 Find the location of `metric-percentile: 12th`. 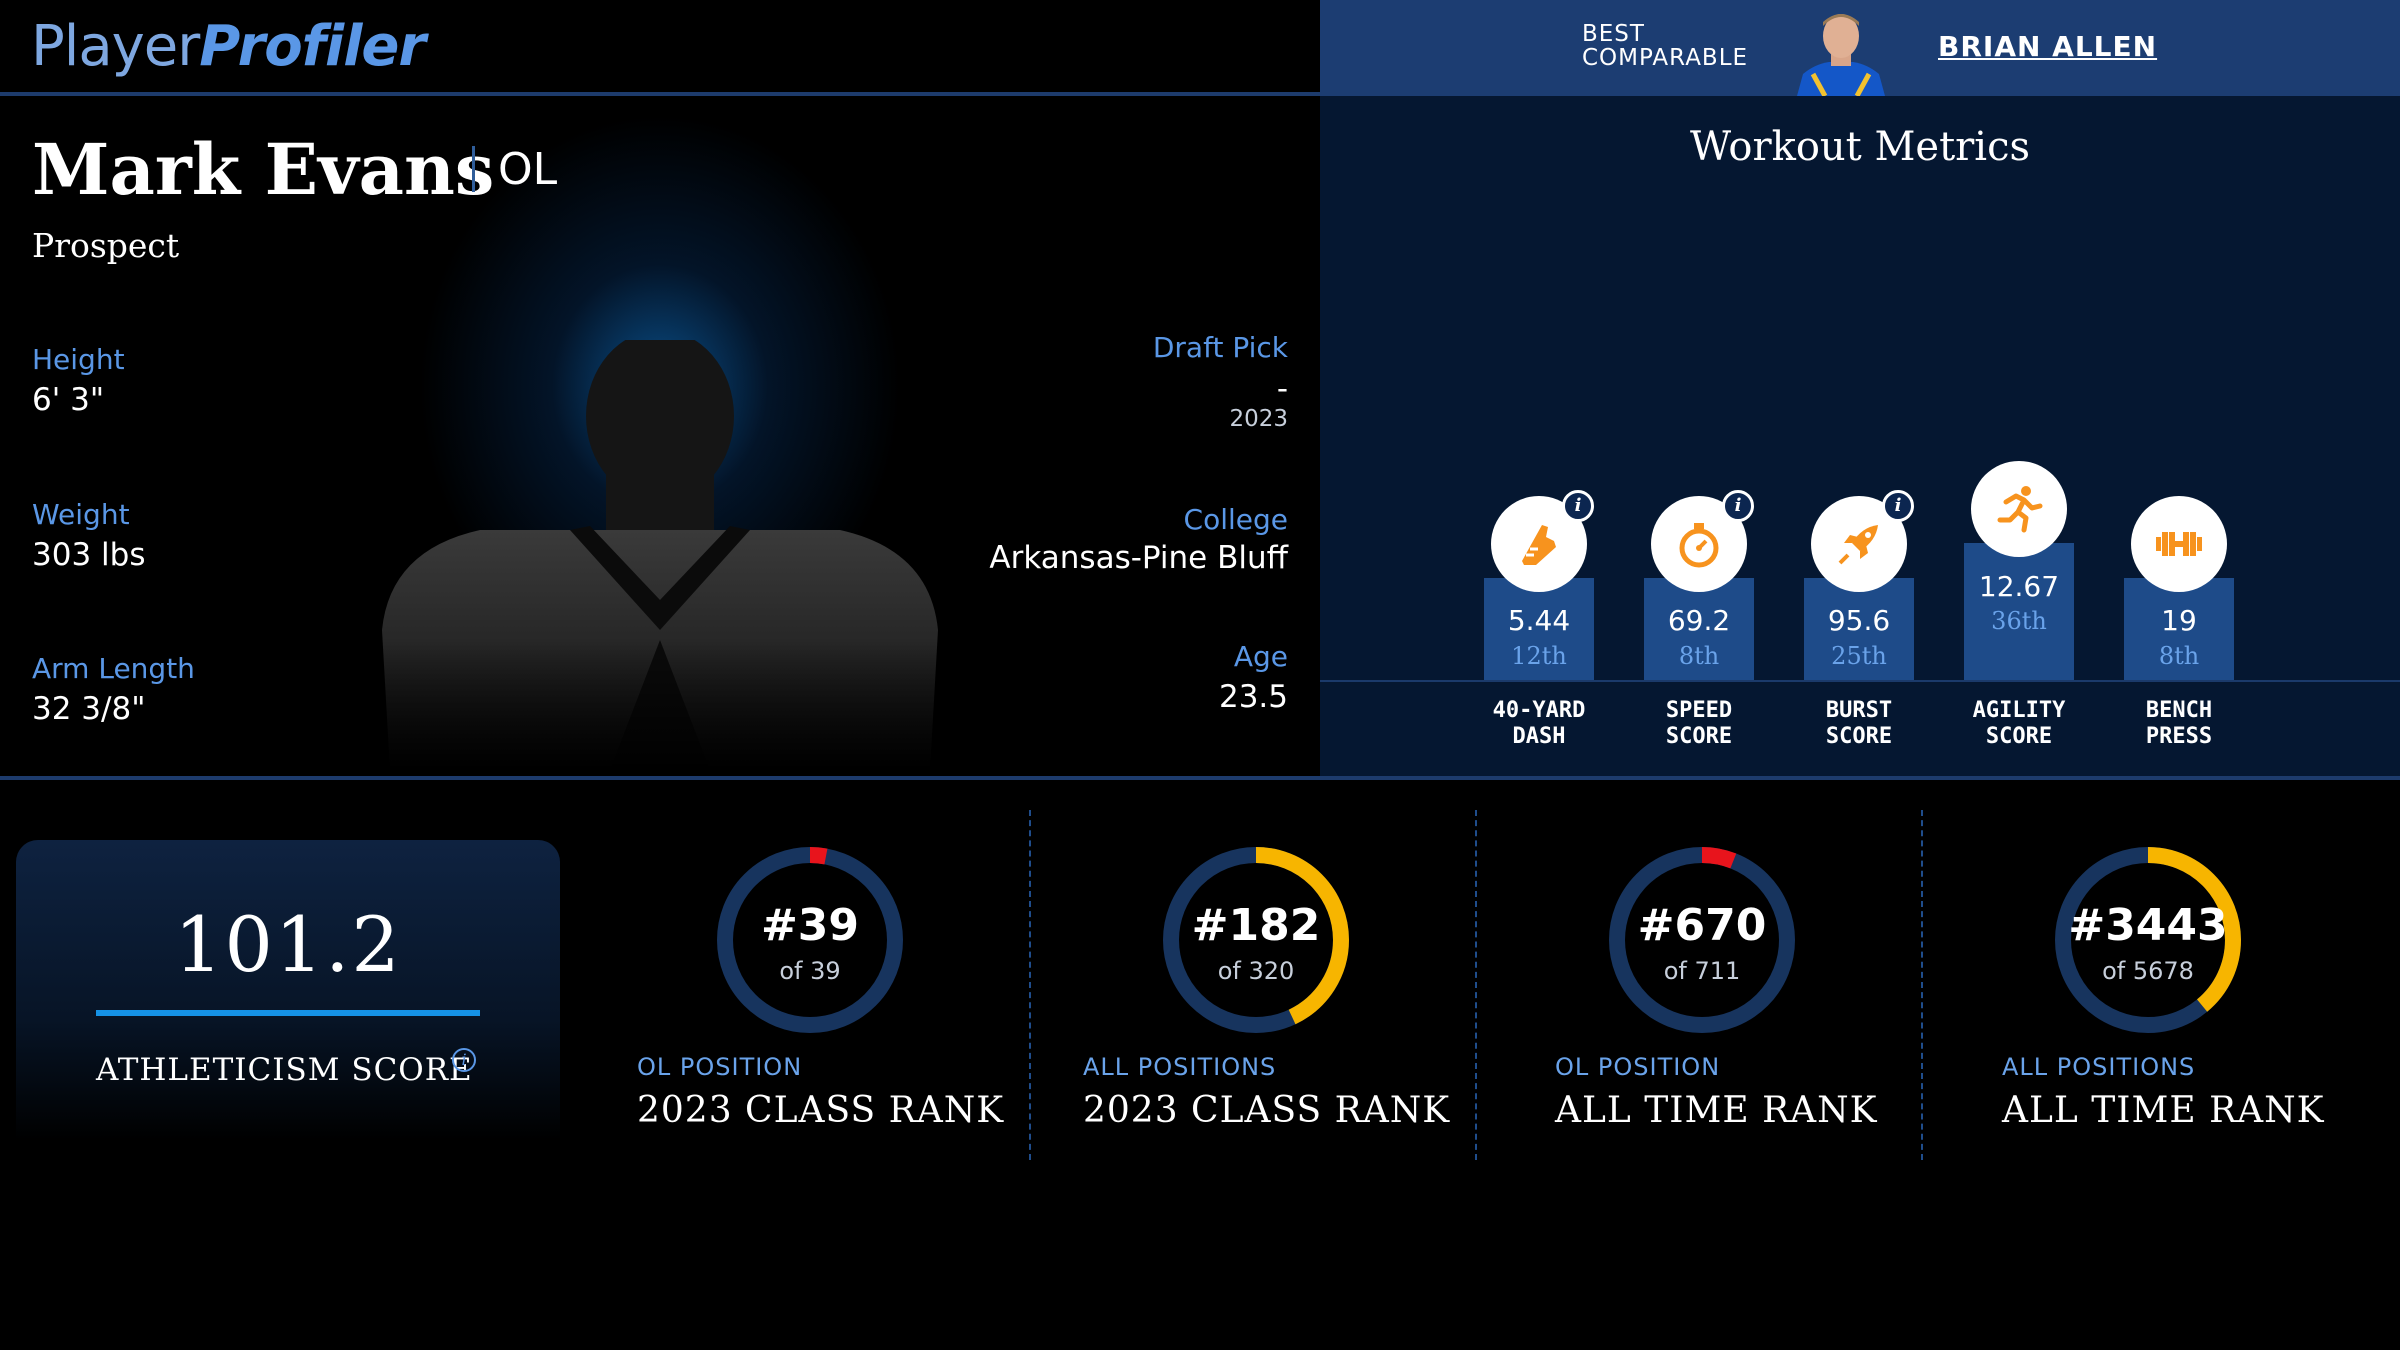

metric-percentile: 12th is located at coordinates (1539, 656).